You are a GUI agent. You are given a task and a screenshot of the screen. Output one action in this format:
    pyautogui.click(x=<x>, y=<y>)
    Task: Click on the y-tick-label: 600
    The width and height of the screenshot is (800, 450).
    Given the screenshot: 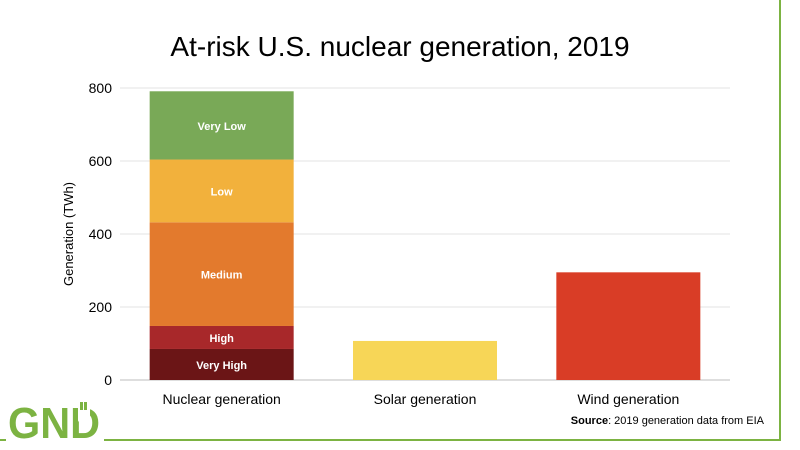 What is the action you would take?
    pyautogui.click(x=101, y=161)
    